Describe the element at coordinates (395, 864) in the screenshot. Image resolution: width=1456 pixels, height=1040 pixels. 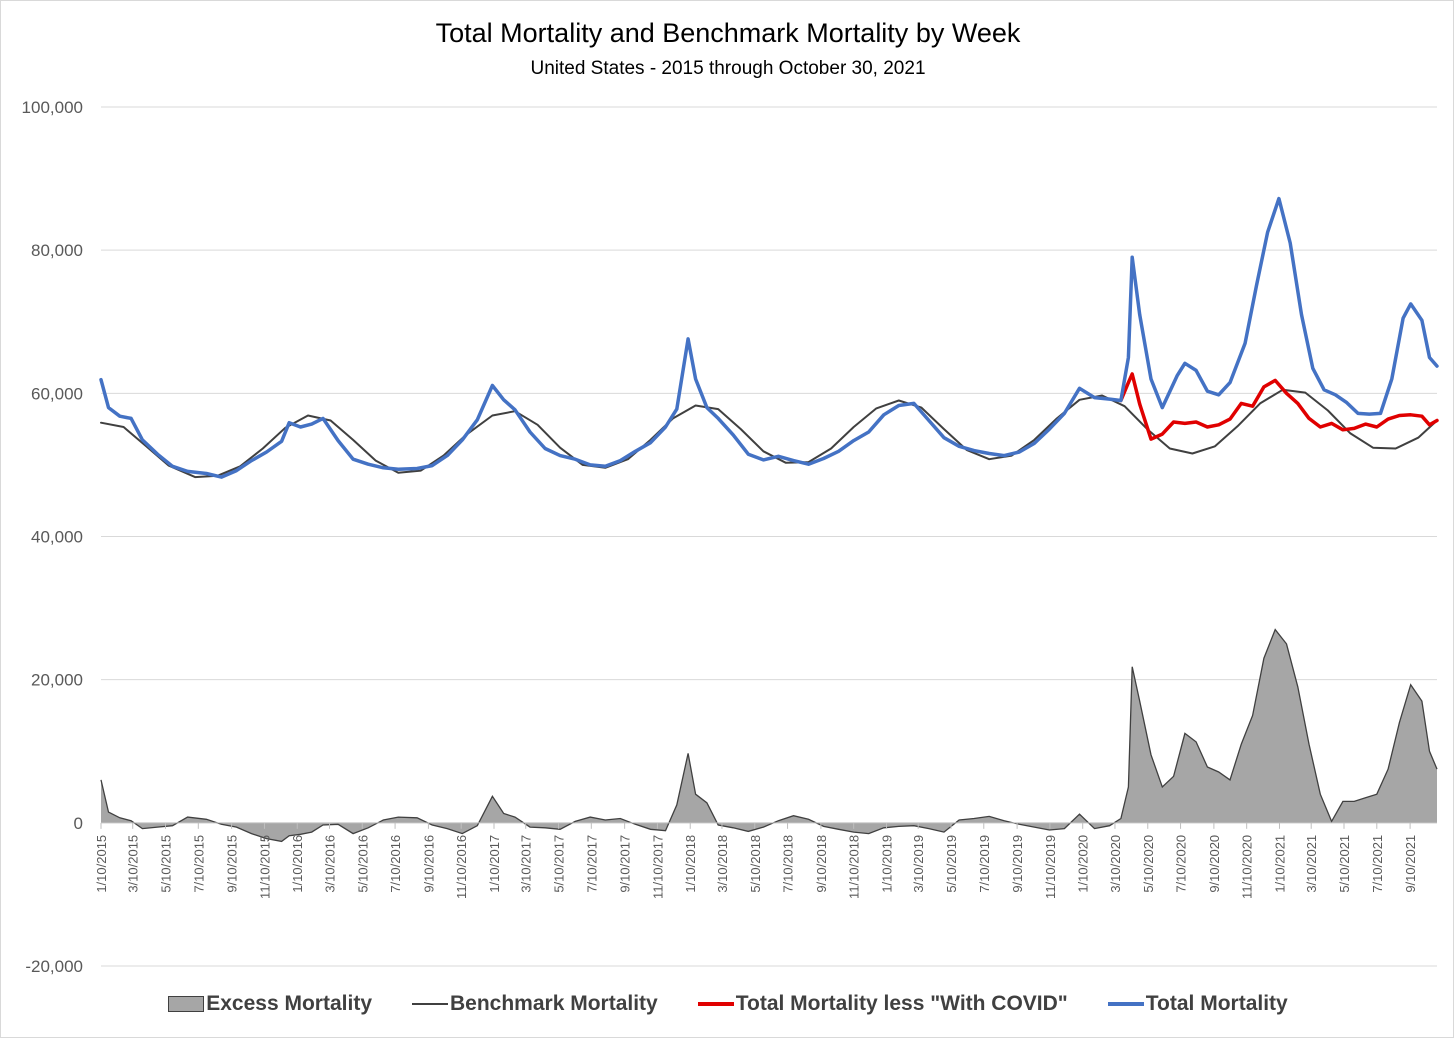
I see `x-tick-label: 7/10/2016` at that location.